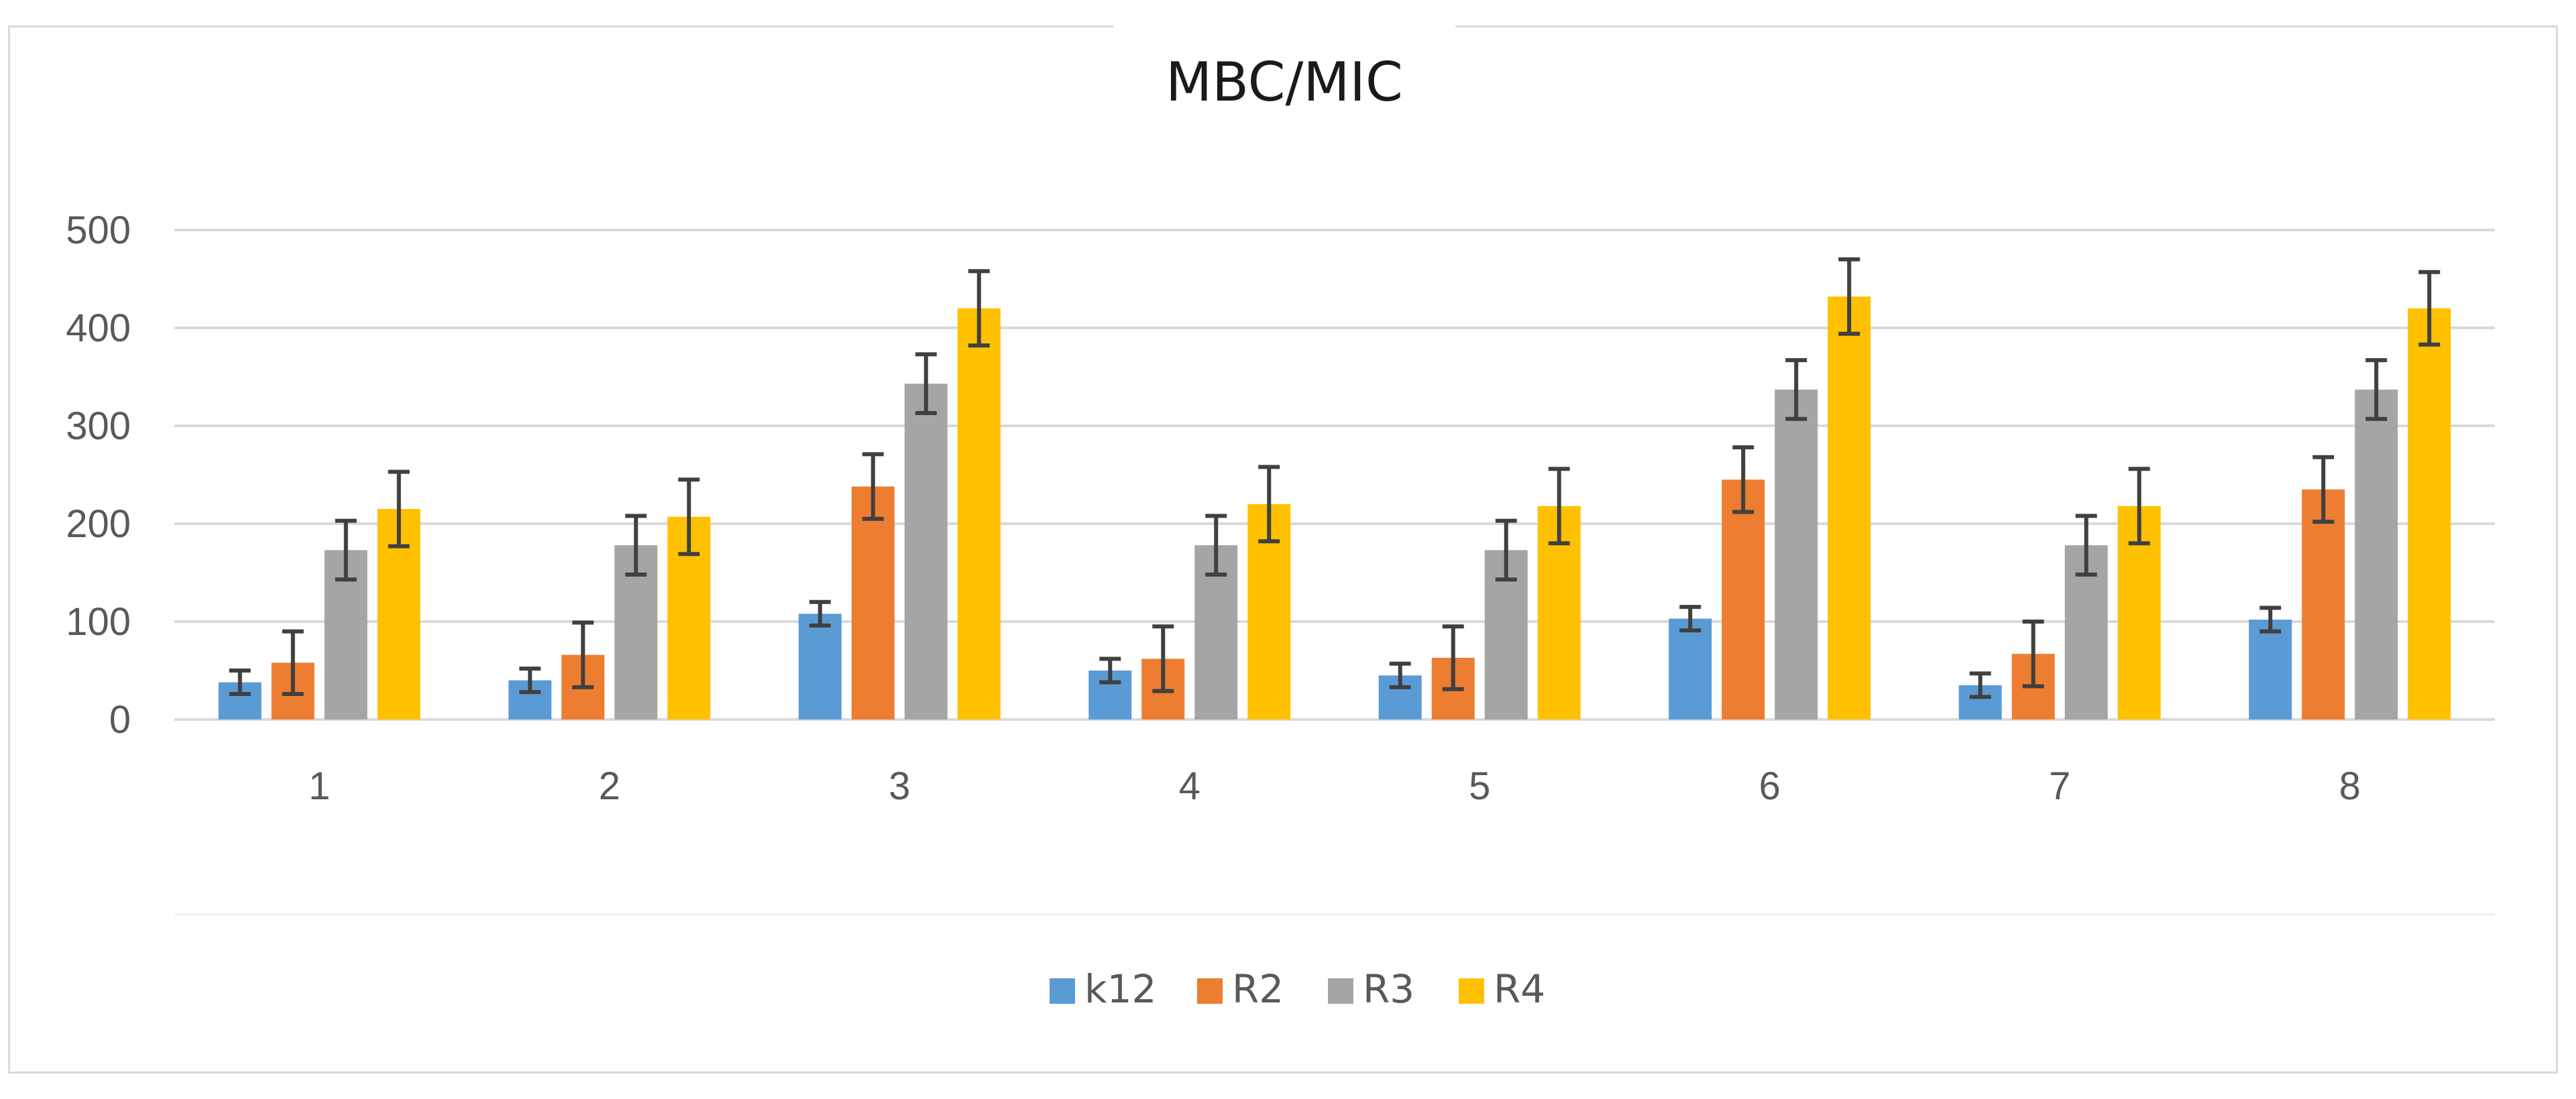 The height and width of the screenshot is (1099, 2576). What do you see at coordinates (1062, 991) in the screenshot?
I see `legend-swatch-k12` at bounding box center [1062, 991].